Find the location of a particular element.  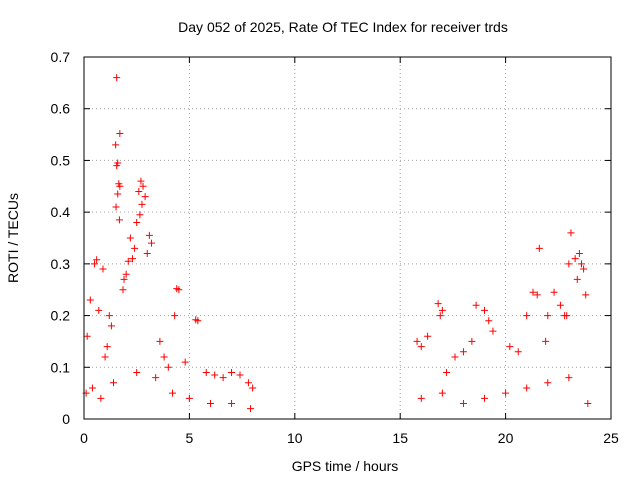

y-tick-label: 0 is located at coordinates (66, 419).